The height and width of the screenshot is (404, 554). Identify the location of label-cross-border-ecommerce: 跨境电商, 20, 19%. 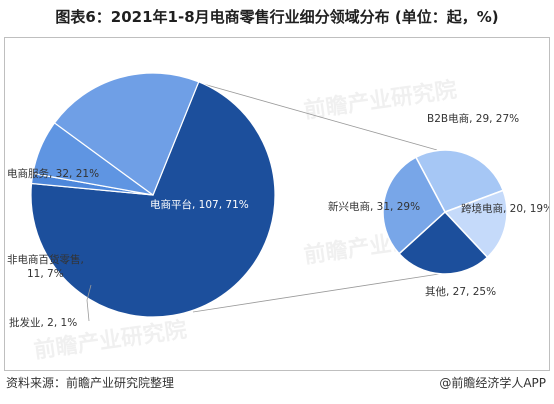
(505, 208).